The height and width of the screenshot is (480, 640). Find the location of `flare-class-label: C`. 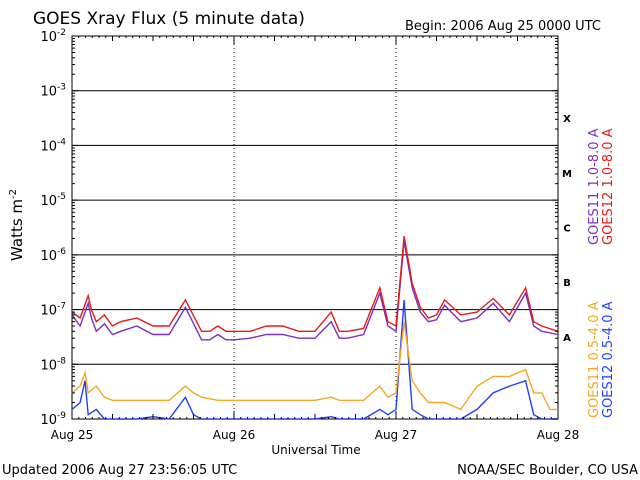

flare-class-label: C is located at coordinates (566, 229).